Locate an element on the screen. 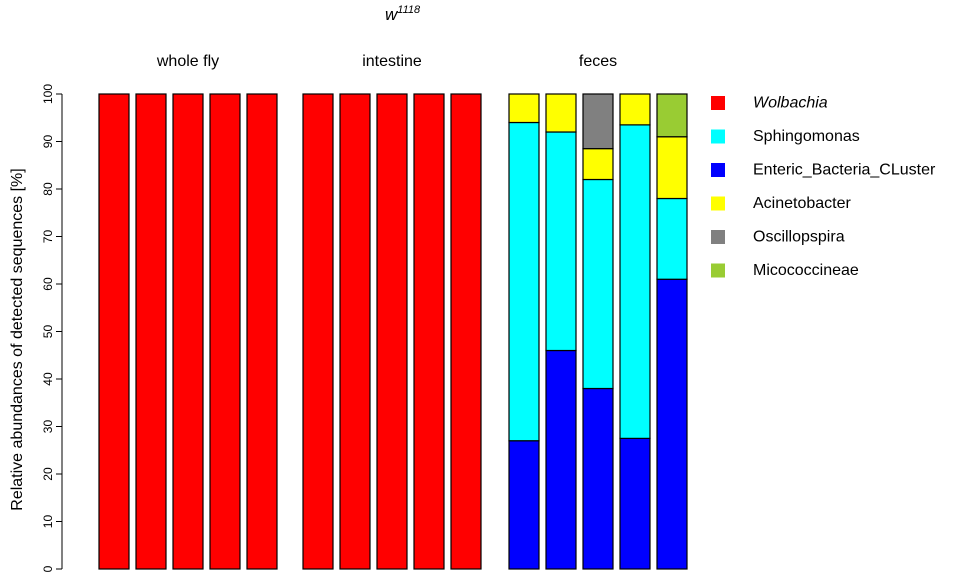 The width and height of the screenshot is (974, 582). group-label: whole fly is located at coordinates (187, 61).